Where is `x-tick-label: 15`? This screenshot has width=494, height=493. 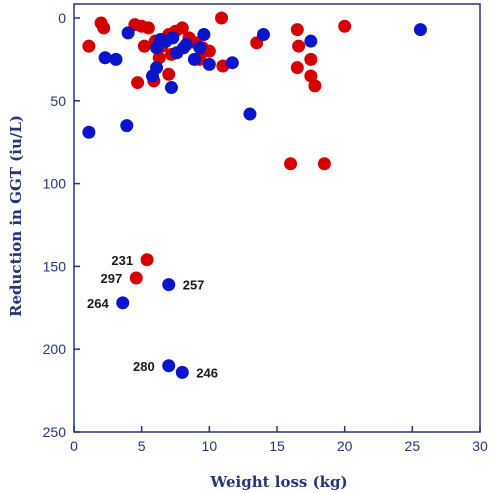 x-tick-label: 15 is located at coordinates (277, 446).